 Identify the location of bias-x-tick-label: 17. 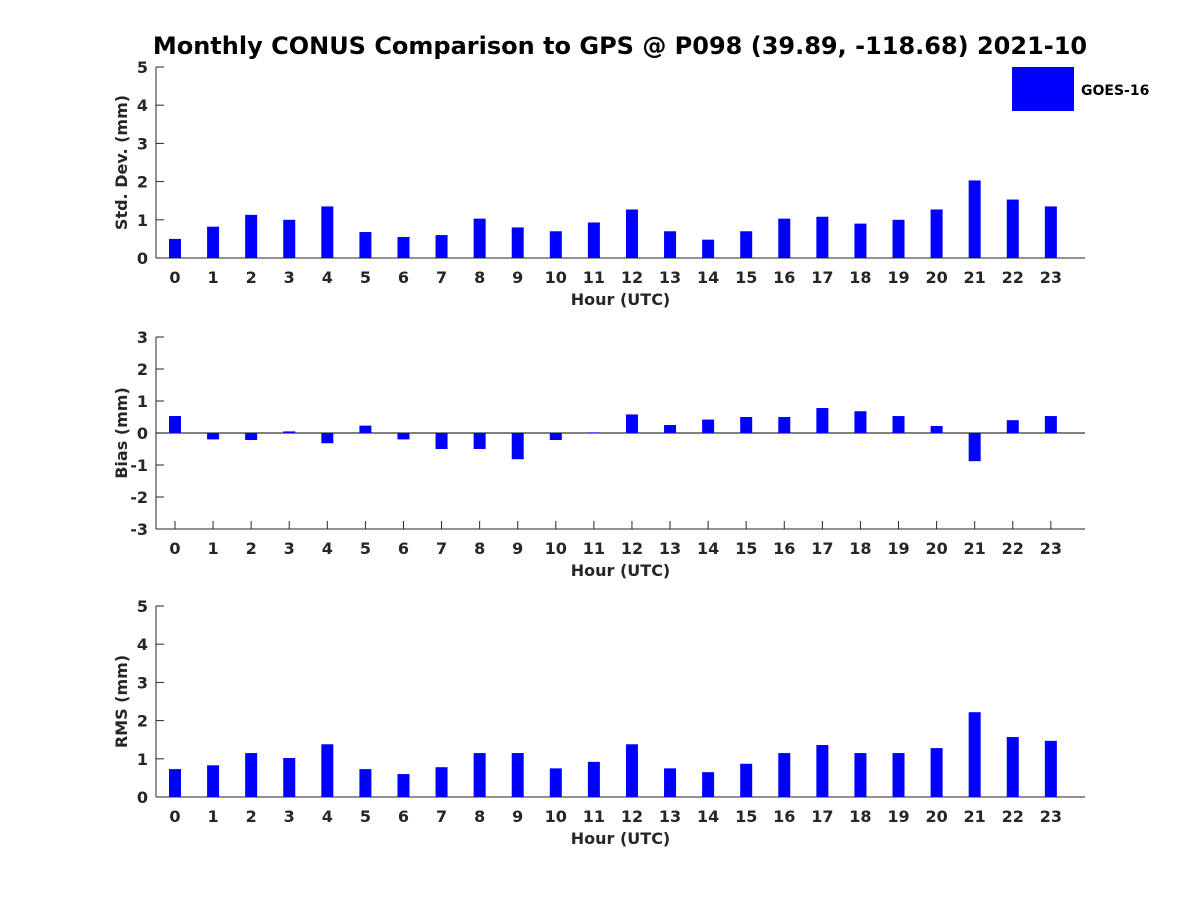
(822, 548).